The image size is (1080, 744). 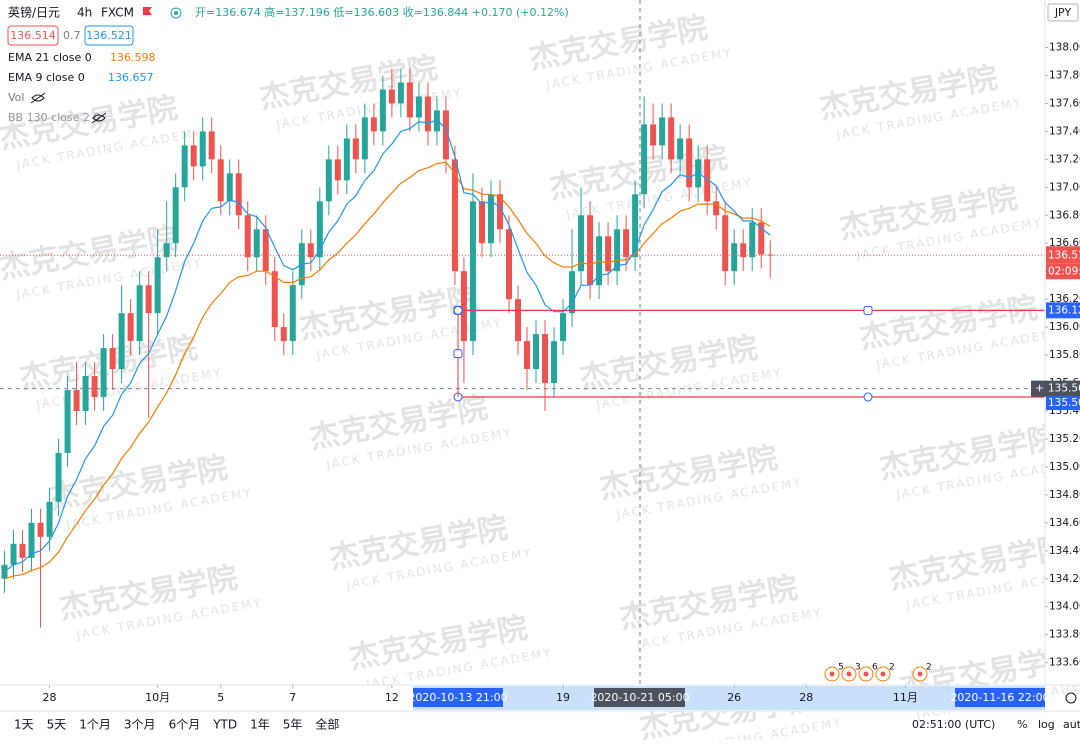 I want to click on indicator-name: Vol, so click(x=16, y=97).